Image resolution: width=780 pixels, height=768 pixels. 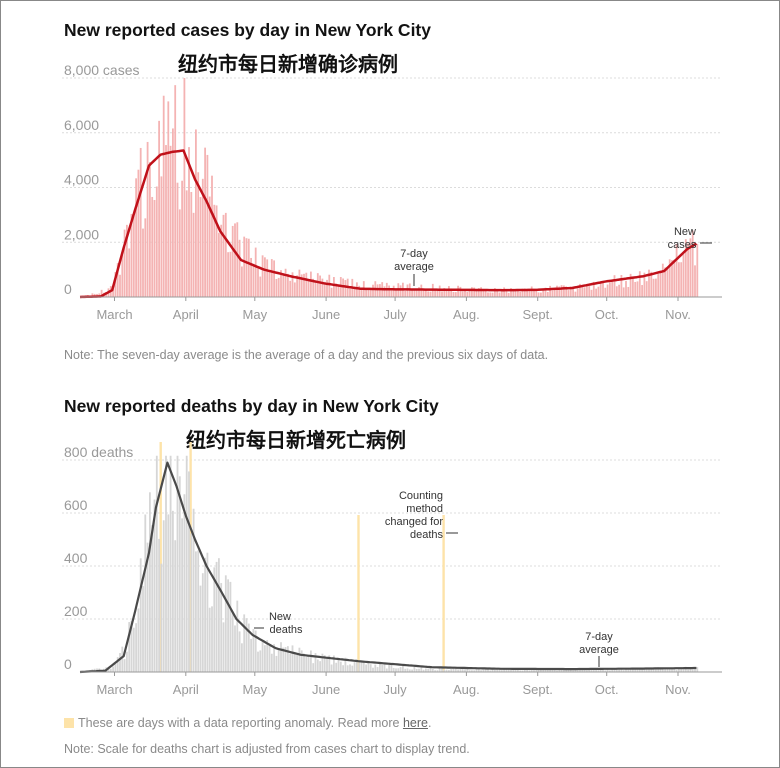 What do you see at coordinates (415, 723) in the screenshot?
I see `anomaly-legend-link: here` at bounding box center [415, 723].